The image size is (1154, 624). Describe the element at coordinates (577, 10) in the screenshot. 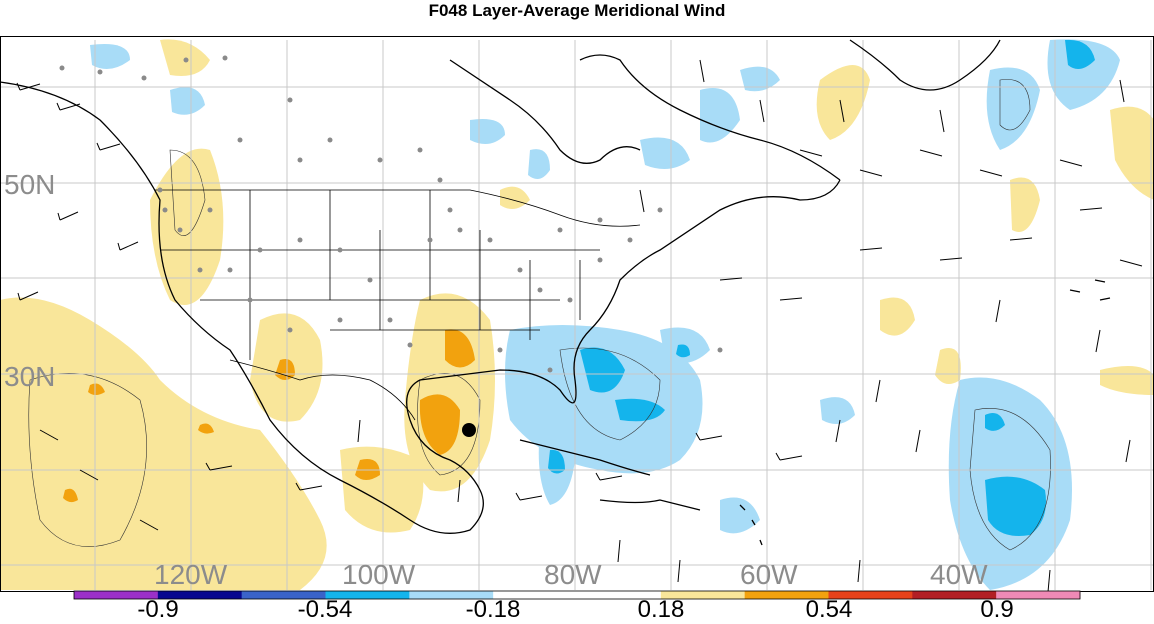

I see `chart-title: F048 Layer-Average Meridional Wind` at that location.